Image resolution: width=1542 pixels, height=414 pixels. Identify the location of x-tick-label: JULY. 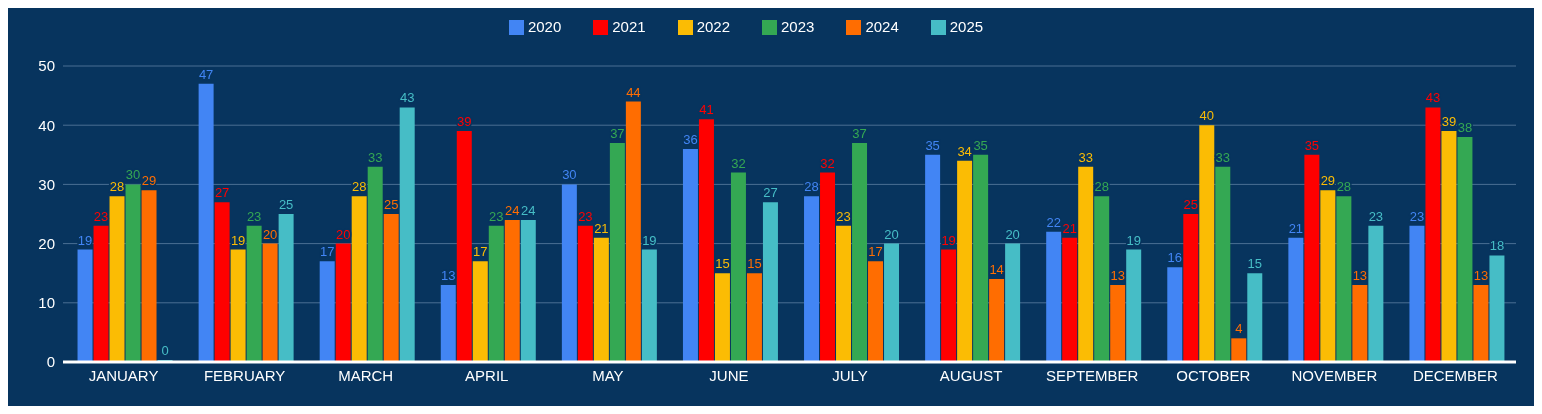
(850, 375).